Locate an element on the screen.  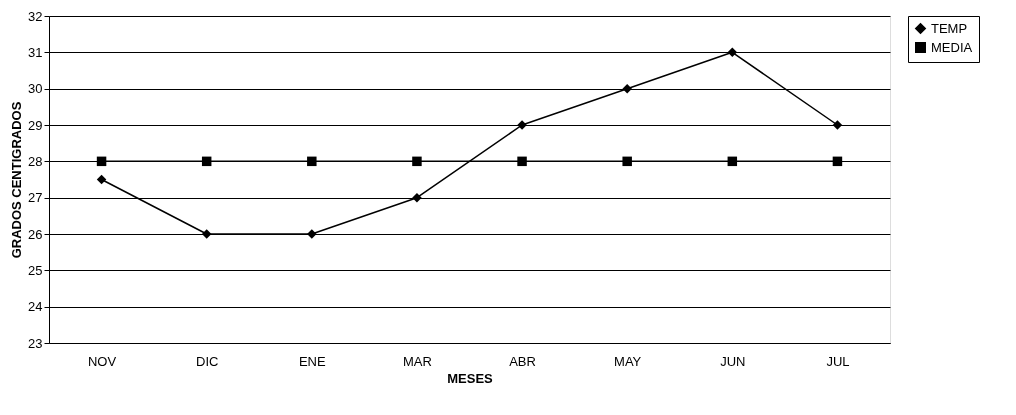
y-tick-label: 24 is located at coordinates (35, 307).